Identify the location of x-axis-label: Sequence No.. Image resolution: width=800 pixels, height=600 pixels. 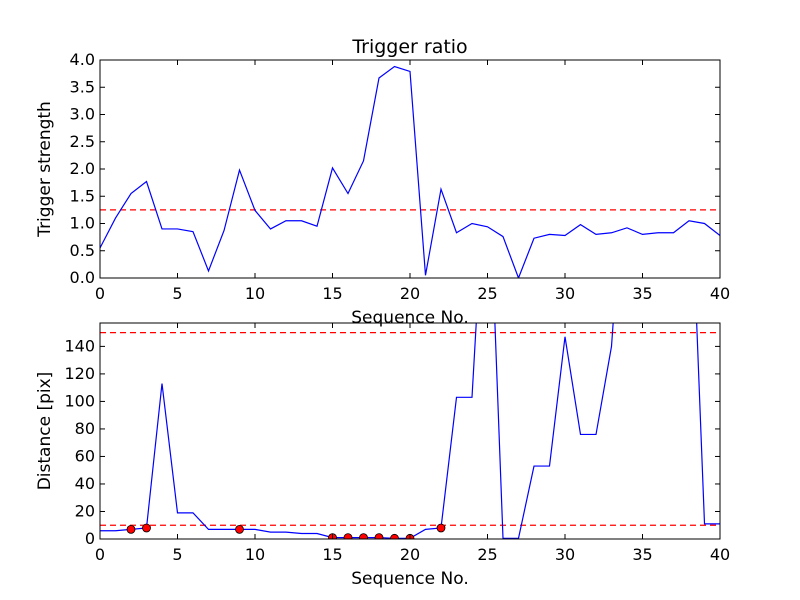
(409, 579).